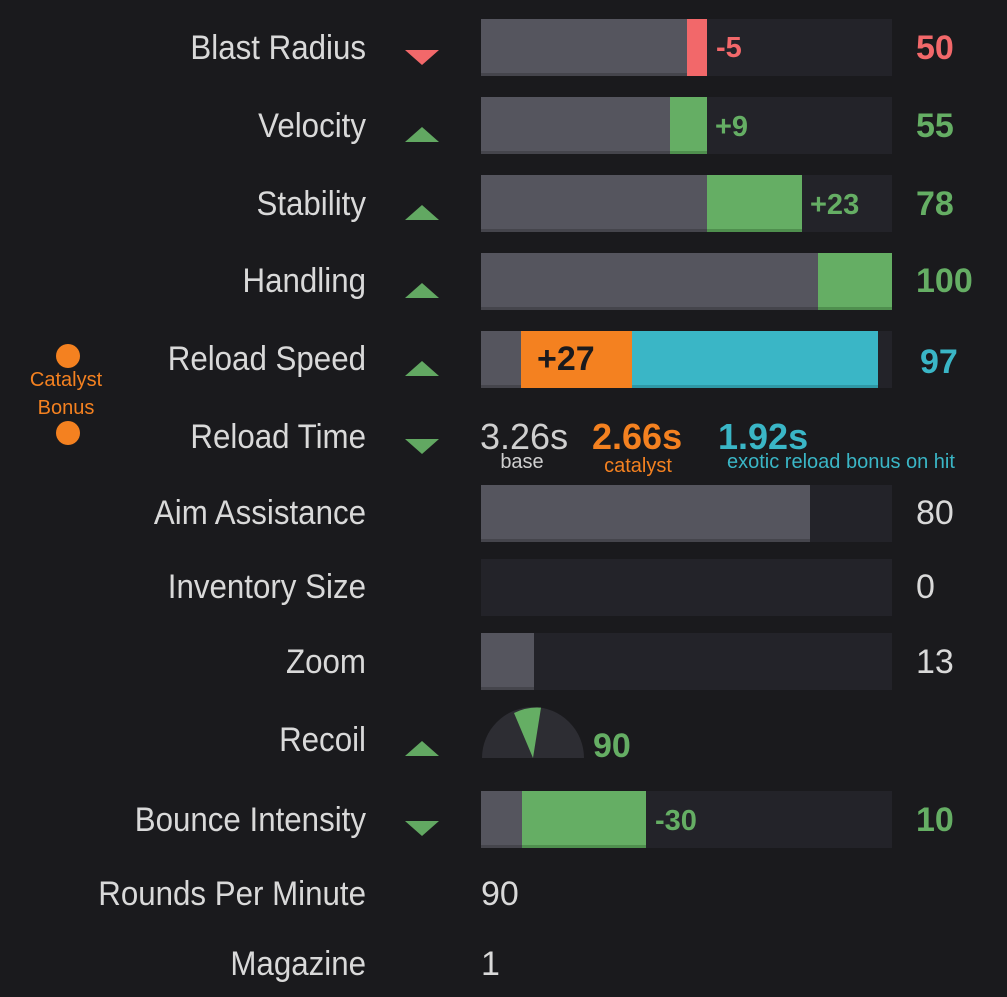 The width and height of the screenshot is (1007, 997). What do you see at coordinates (326, 662) in the screenshot?
I see `stat-label-zoom: Zoom` at bounding box center [326, 662].